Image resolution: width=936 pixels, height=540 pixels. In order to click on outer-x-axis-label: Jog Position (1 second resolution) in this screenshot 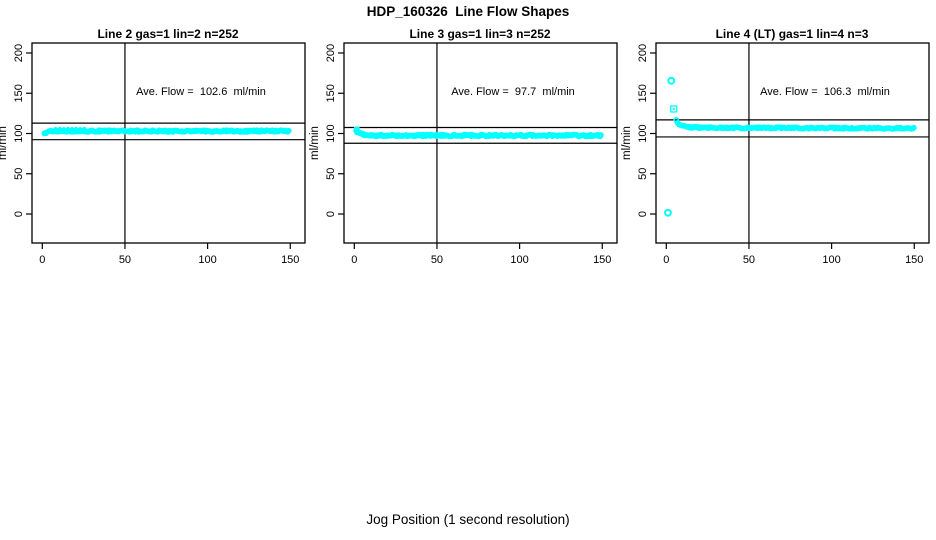, I will do `click(468, 519)`.